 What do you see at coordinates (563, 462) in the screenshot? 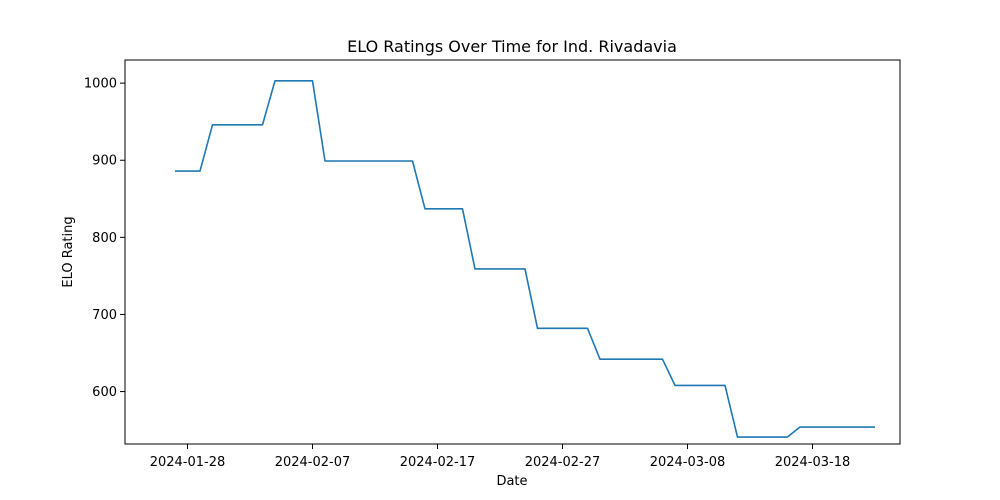
I see `x-tick-label: 2024-02-27` at bounding box center [563, 462].